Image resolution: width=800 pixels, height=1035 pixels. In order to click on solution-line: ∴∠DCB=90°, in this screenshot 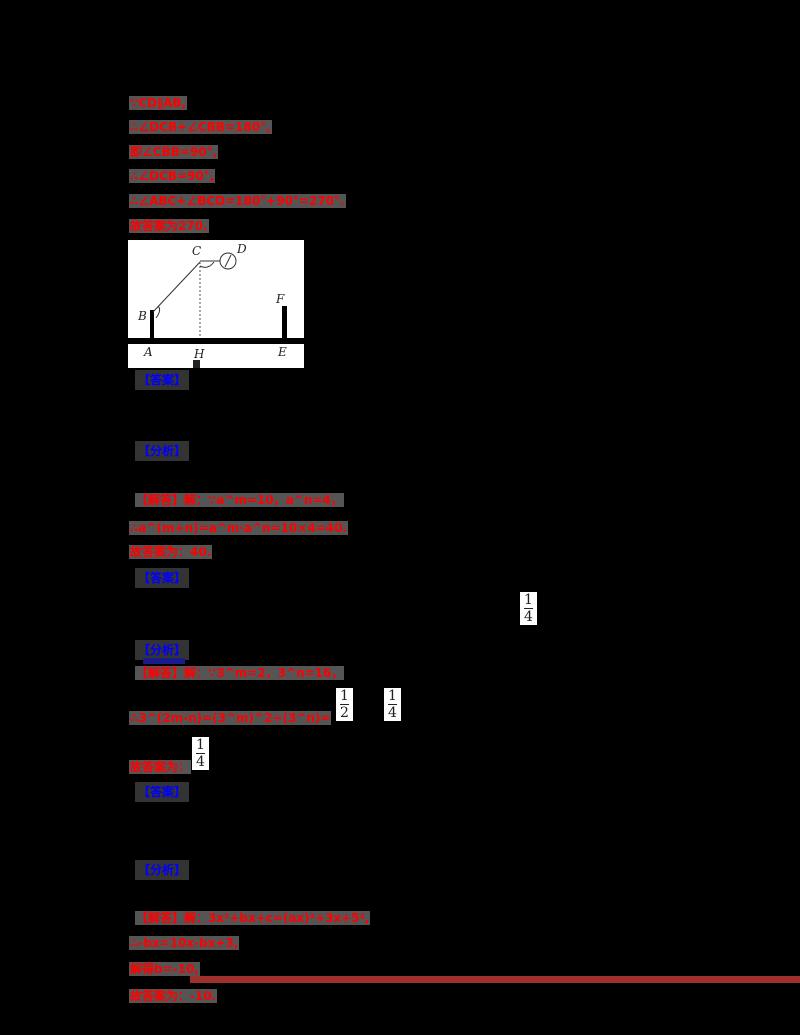, I will do `click(172, 176)`.